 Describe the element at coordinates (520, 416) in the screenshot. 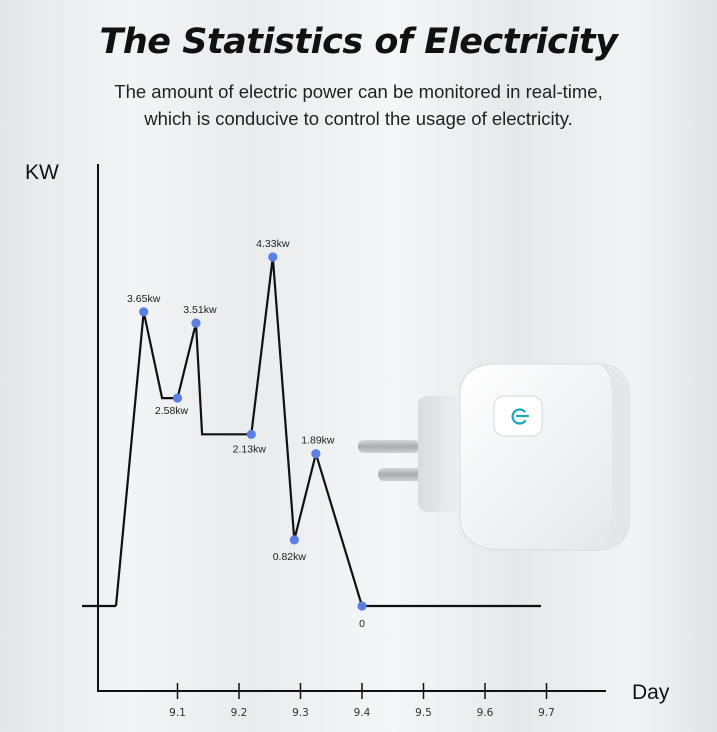

I see `power-icon` at that location.